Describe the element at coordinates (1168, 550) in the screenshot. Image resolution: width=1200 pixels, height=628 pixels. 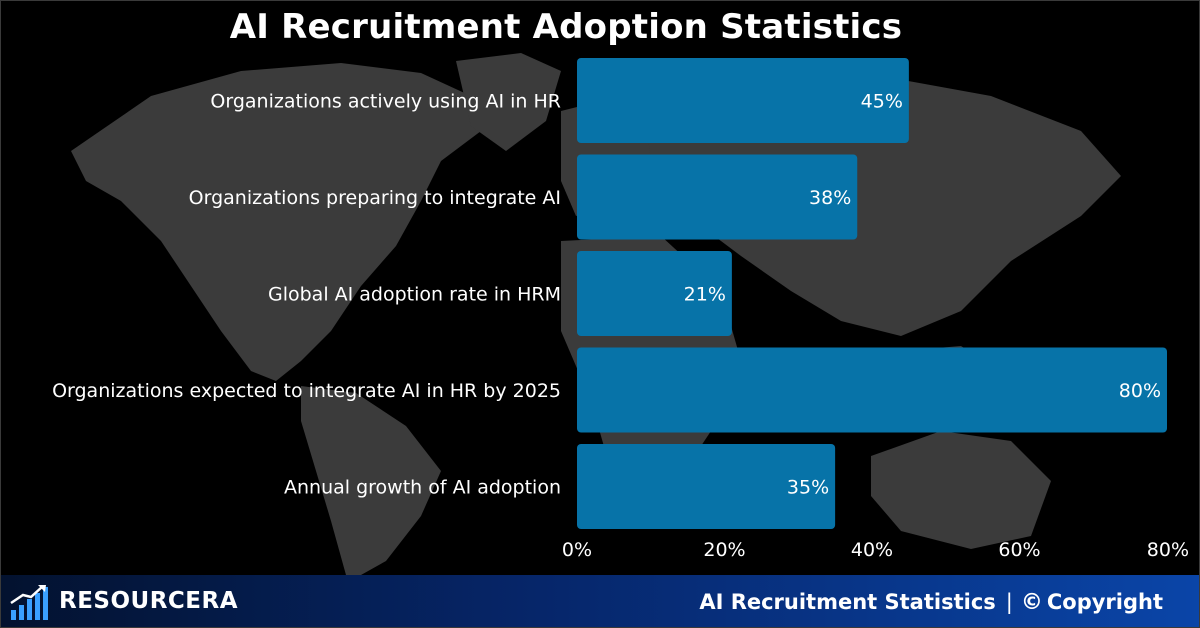
I see `x-tick-label: 80%` at that location.